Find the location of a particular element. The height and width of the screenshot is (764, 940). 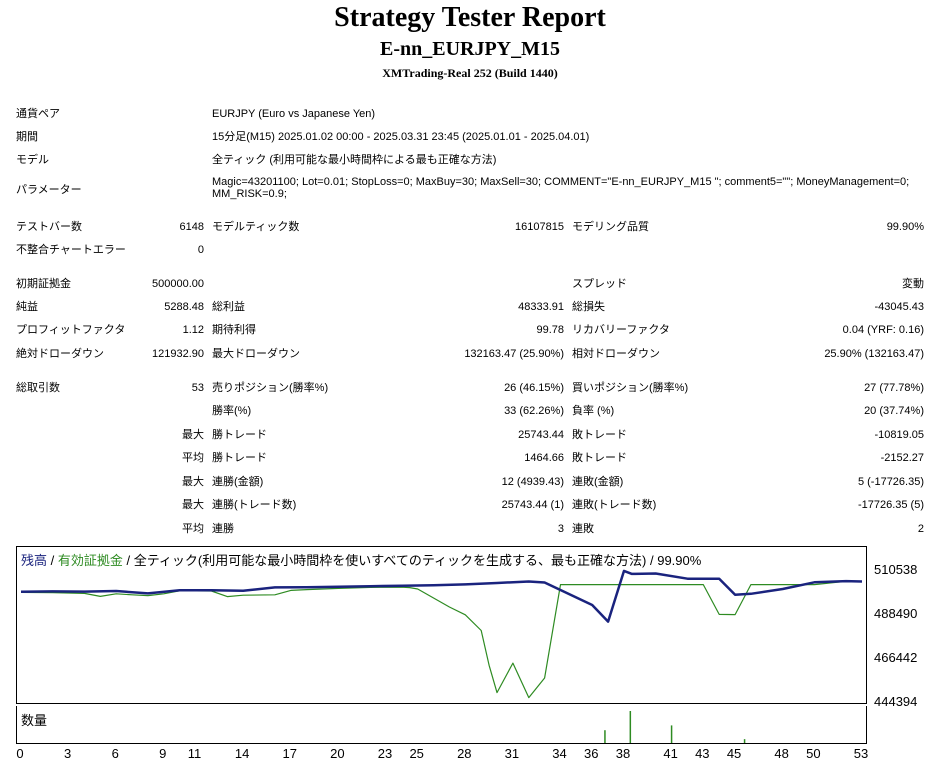

row-symbol: 通貨ペア EURJPY (Euro vs Japanese Yen) is located at coordinates (470, 116).